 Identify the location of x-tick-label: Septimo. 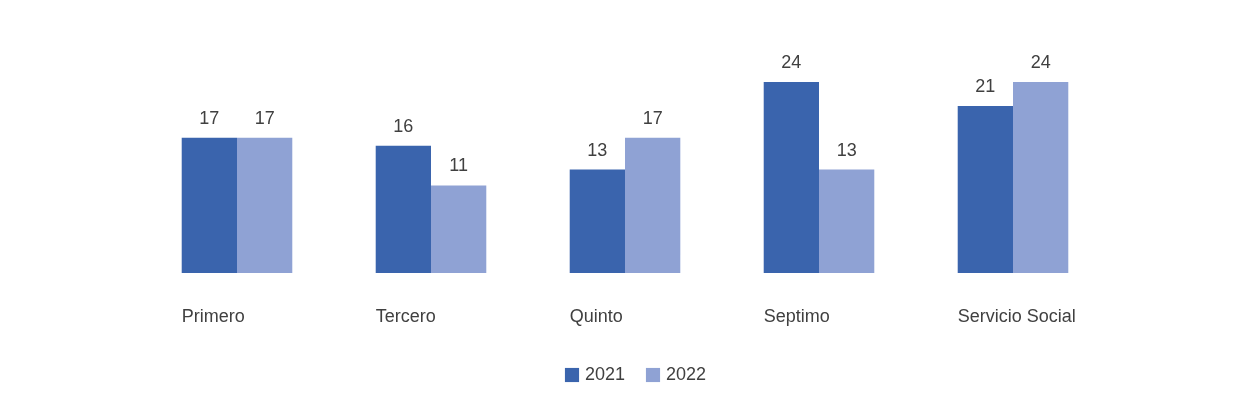
(796, 315).